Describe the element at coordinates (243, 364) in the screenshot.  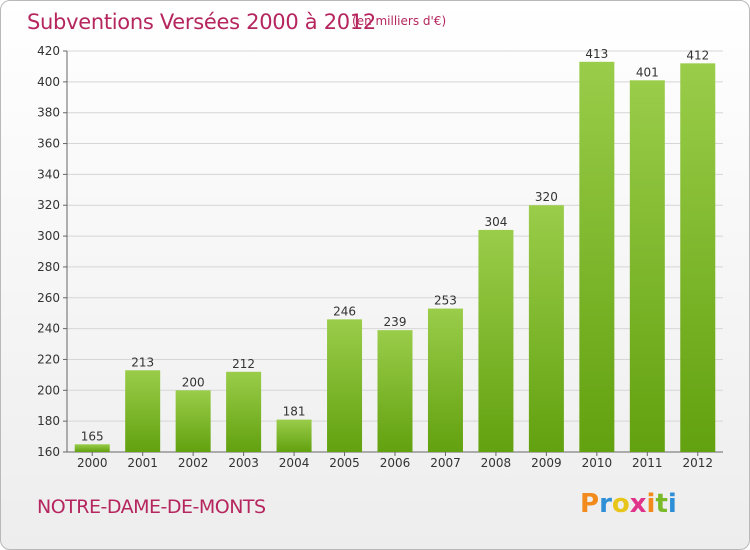
I see `data-label: 212` at that location.